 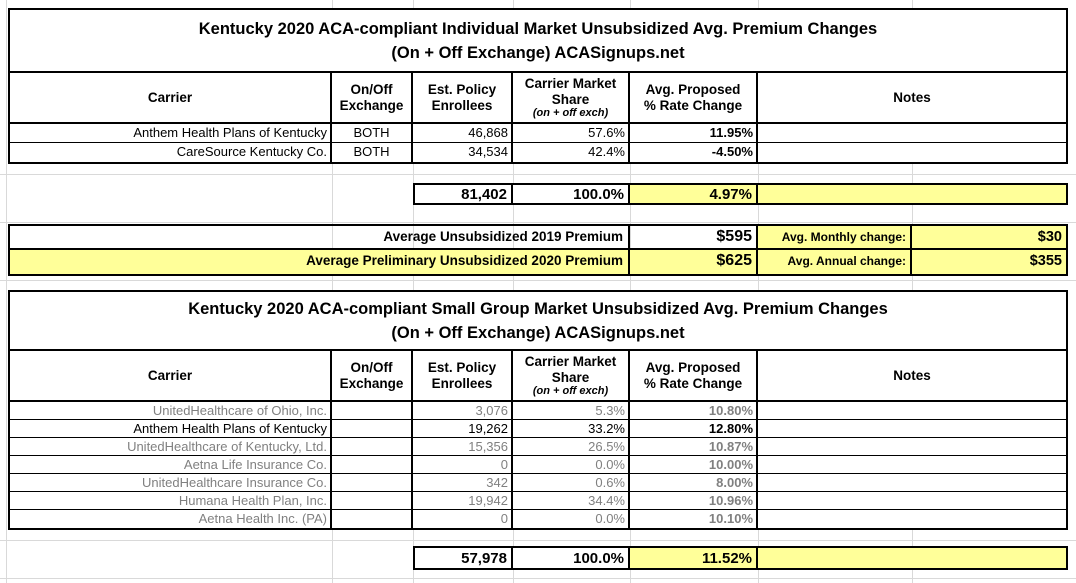 What do you see at coordinates (571, 133) in the screenshot?
I see `share-cell: 57.6%` at bounding box center [571, 133].